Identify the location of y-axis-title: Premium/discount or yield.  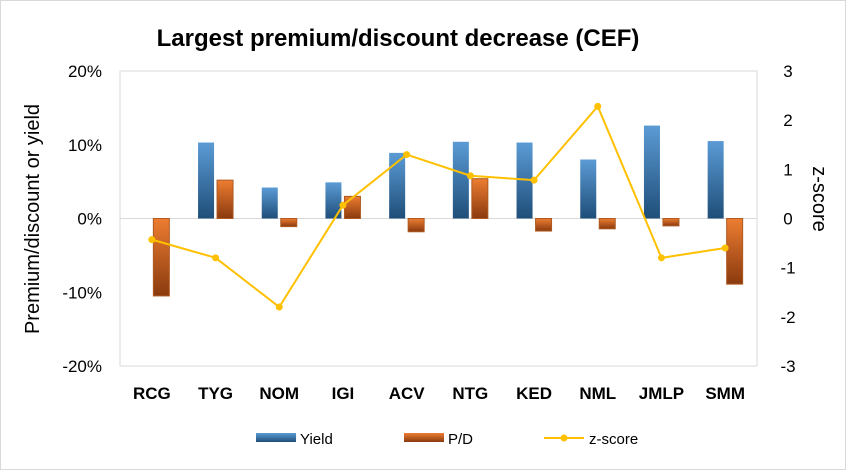
(33, 219).